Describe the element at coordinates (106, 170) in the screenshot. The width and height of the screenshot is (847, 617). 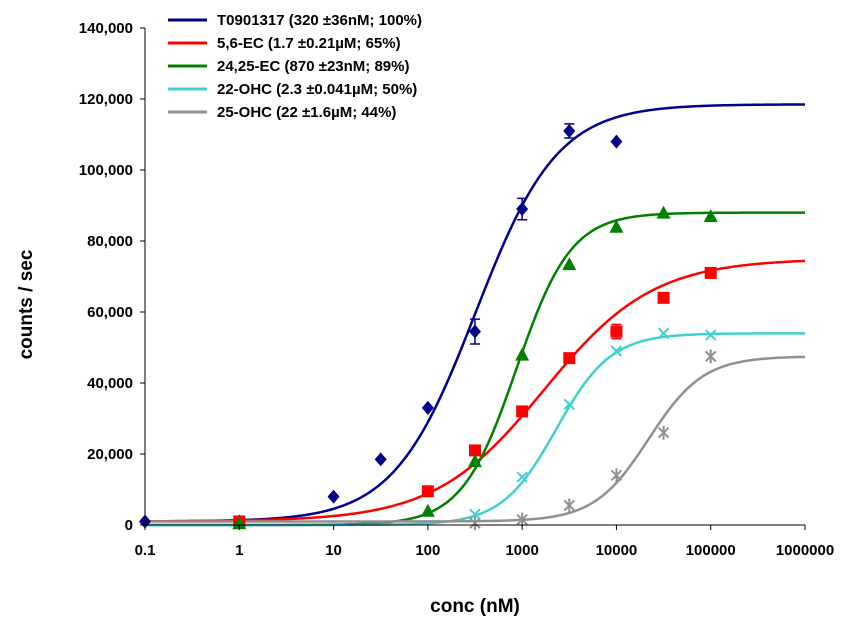
I see `y-tick-label: 100,000` at that location.